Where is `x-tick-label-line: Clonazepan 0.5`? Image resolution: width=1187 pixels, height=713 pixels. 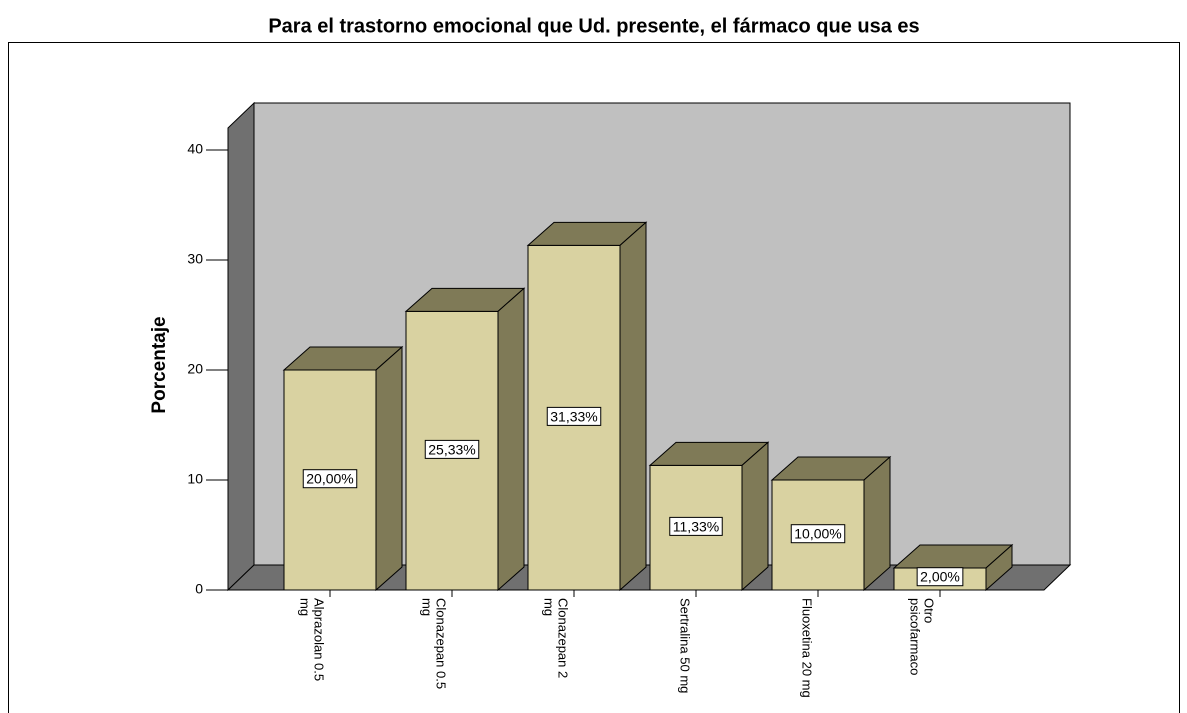 x-tick-label-line: Clonazepan 0.5 is located at coordinates (441, 643).